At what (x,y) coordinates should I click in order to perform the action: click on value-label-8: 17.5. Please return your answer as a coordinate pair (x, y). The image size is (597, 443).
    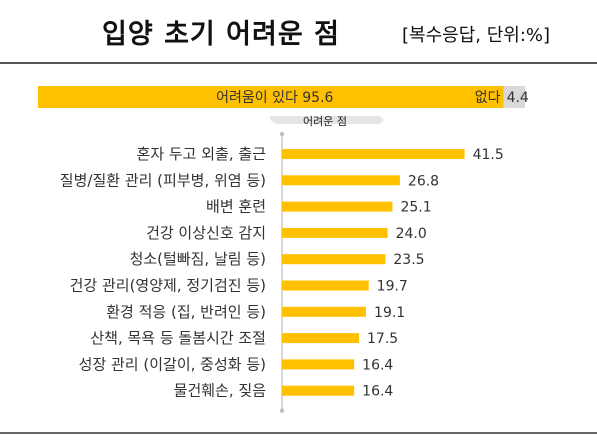
    Looking at the image, I should click on (382, 339).